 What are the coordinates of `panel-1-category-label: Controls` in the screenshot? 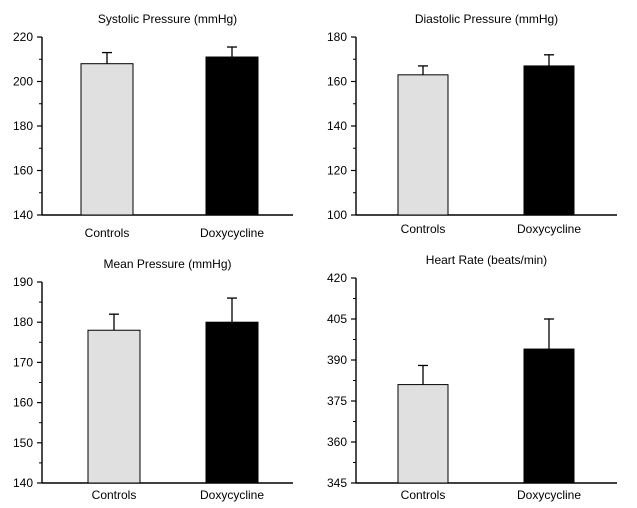 It's located at (107, 233).